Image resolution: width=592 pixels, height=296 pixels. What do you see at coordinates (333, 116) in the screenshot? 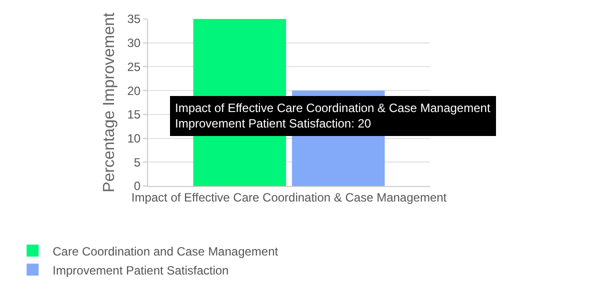
I see `annotation: Impact of Effective Care Coordination & Case Management Improvement Patient Satisfaction: 20` at bounding box center [333, 116].